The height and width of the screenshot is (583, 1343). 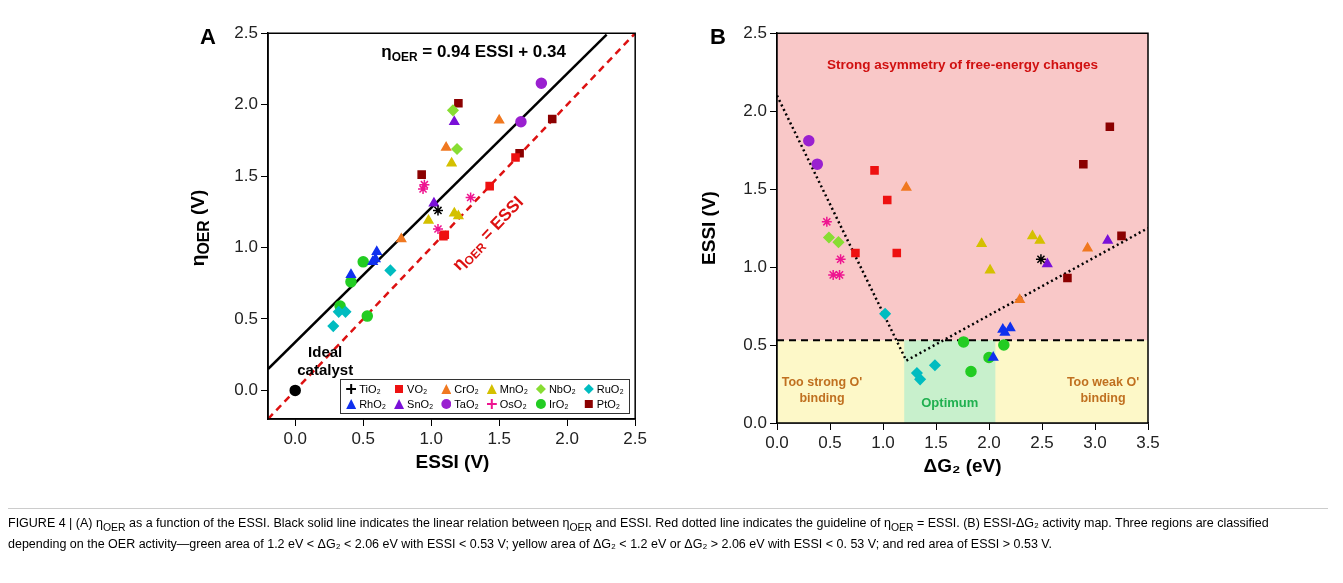 I want to click on legend-label: TiO₂, so click(x=370, y=389).